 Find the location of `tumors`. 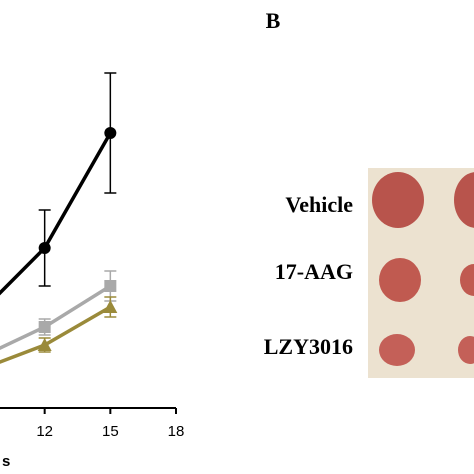

tumors is located at coordinates (423, 269).